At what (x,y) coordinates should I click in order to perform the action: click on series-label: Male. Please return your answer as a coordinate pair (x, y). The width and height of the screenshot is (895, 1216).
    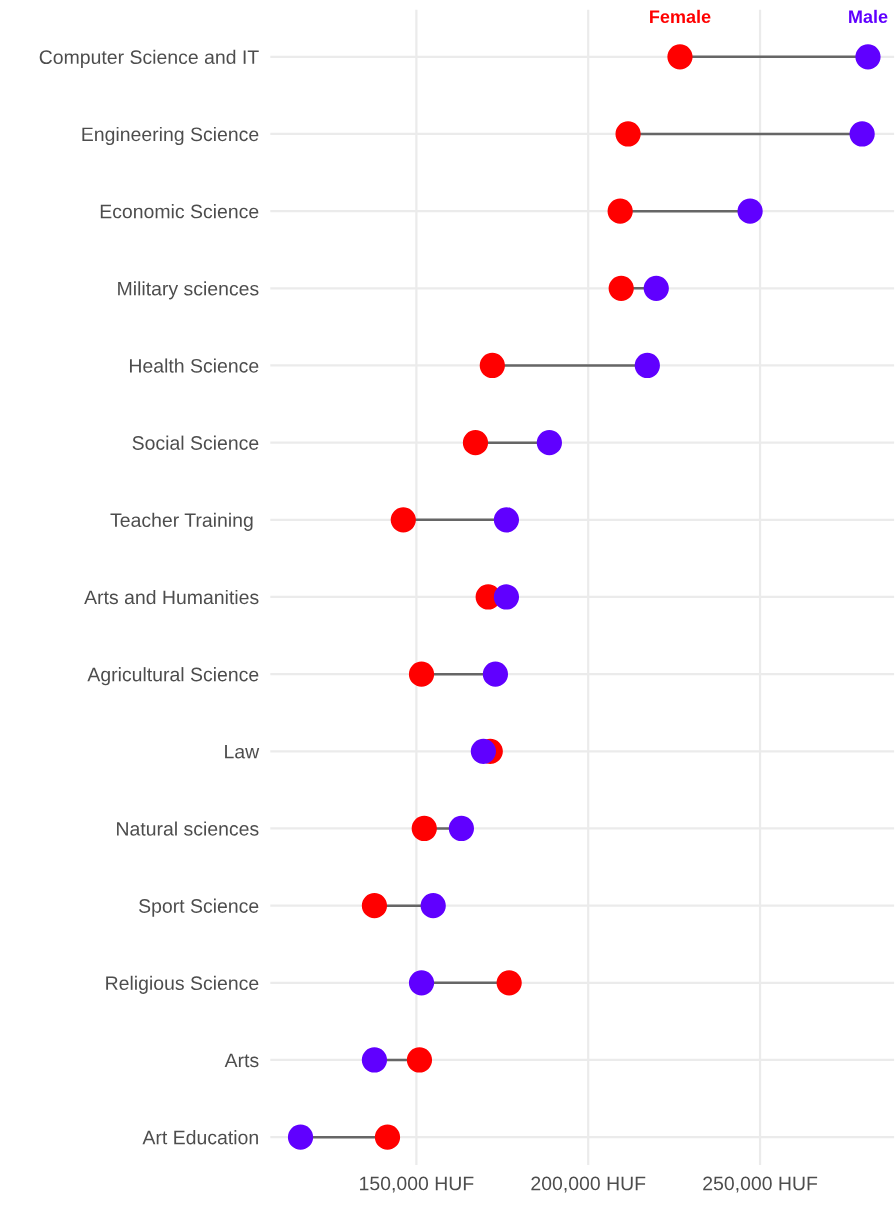
    Looking at the image, I should click on (868, 16).